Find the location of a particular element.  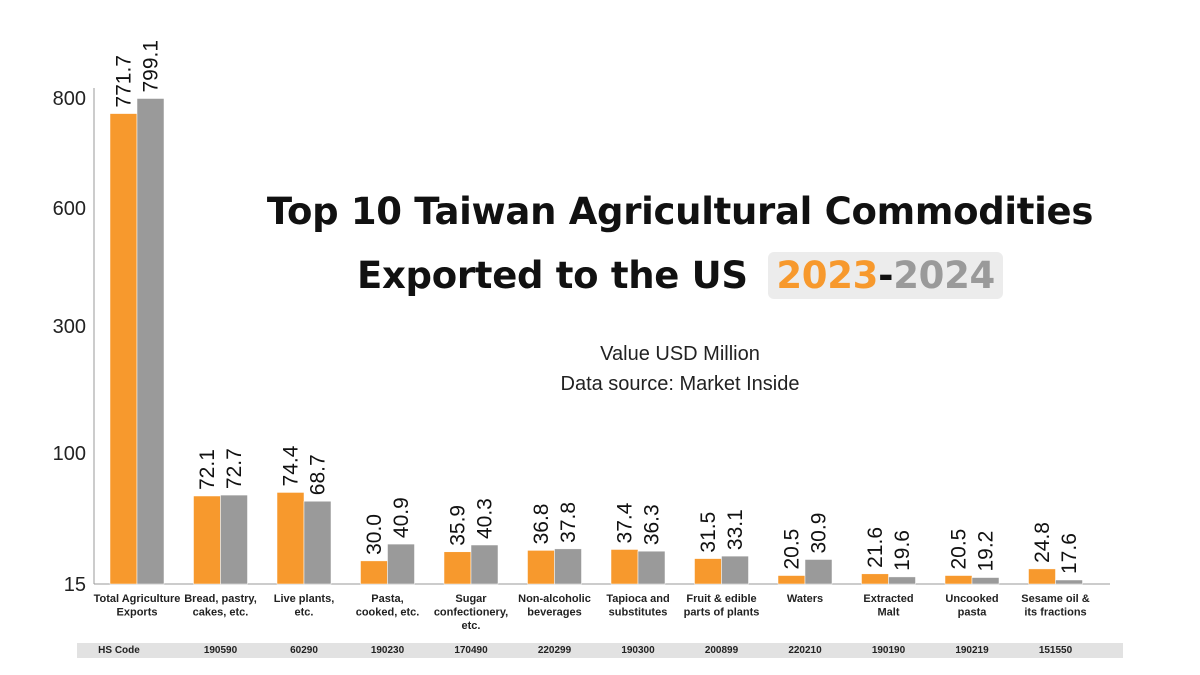

value-label-2024: 799.1 is located at coordinates (151, 66).